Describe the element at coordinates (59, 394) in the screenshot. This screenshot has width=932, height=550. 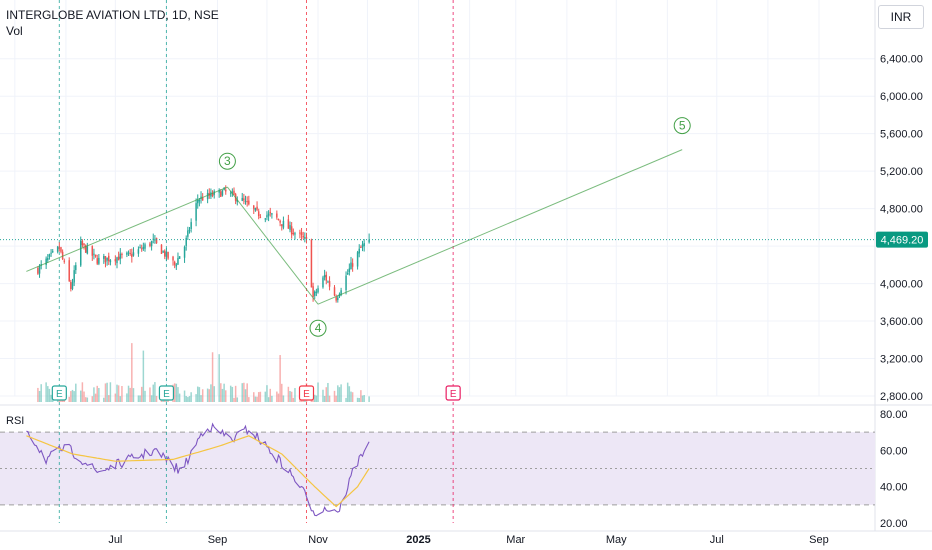
I see `event-marker-label-0: E` at that location.